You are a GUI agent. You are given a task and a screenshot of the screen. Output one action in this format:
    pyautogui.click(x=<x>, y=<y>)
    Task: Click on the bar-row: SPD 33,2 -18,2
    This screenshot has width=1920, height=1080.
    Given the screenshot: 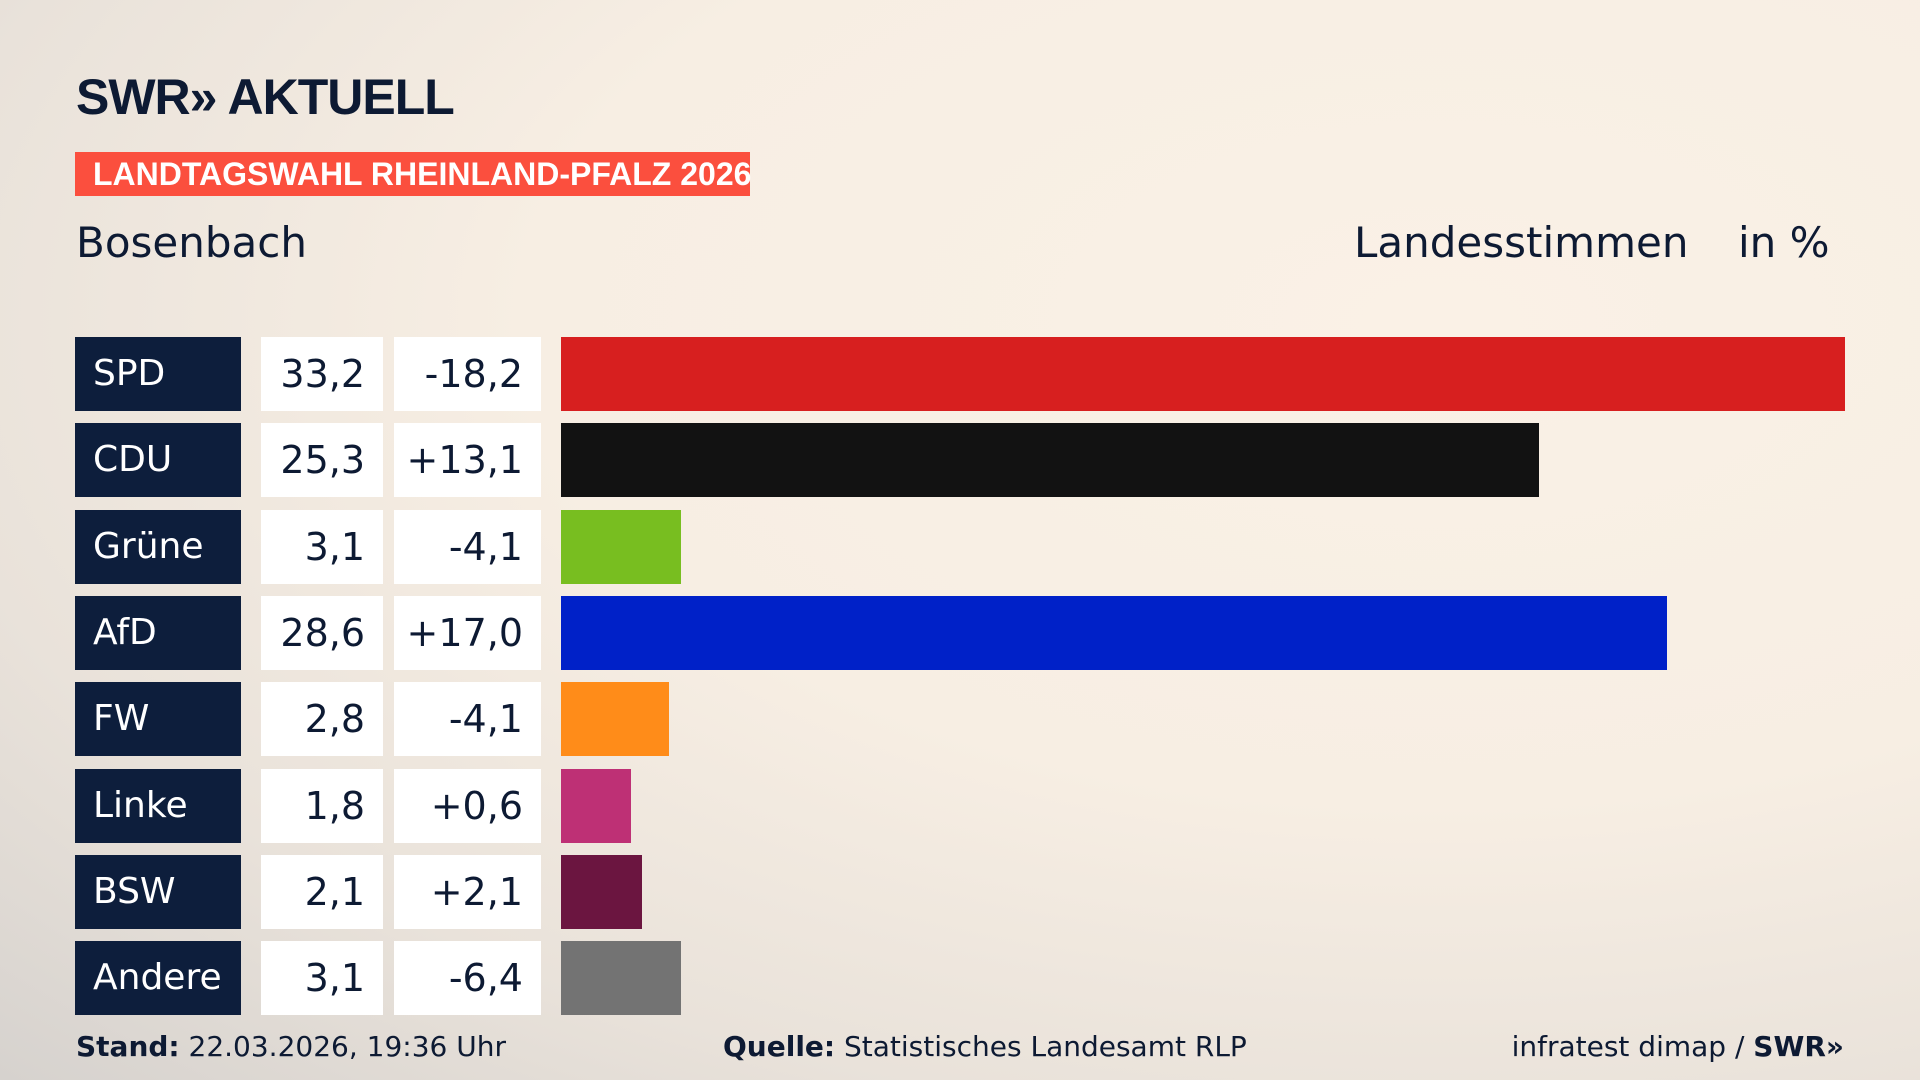 What is the action you would take?
    pyautogui.click(x=975, y=374)
    